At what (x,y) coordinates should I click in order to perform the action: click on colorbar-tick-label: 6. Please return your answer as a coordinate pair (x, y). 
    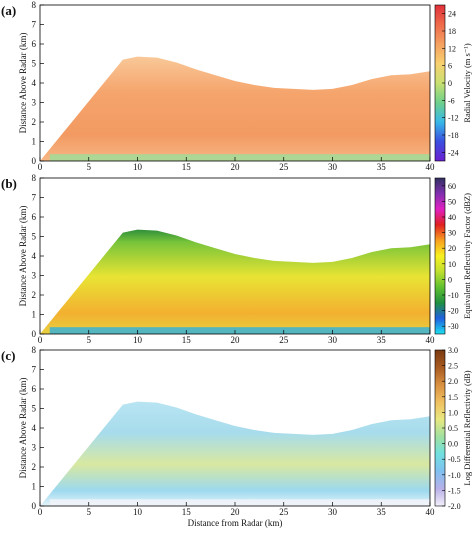
    Looking at the image, I should click on (450, 66).